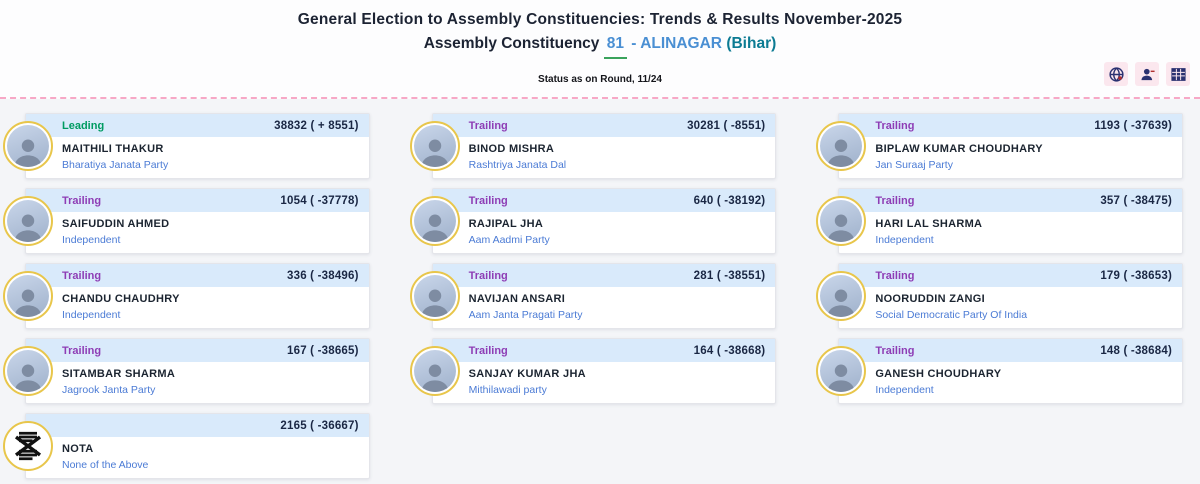 The image size is (1200, 484). Describe the element at coordinates (116, 224) in the screenshot. I see `candidate-name: SAIFUDDIN AHMED` at that location.